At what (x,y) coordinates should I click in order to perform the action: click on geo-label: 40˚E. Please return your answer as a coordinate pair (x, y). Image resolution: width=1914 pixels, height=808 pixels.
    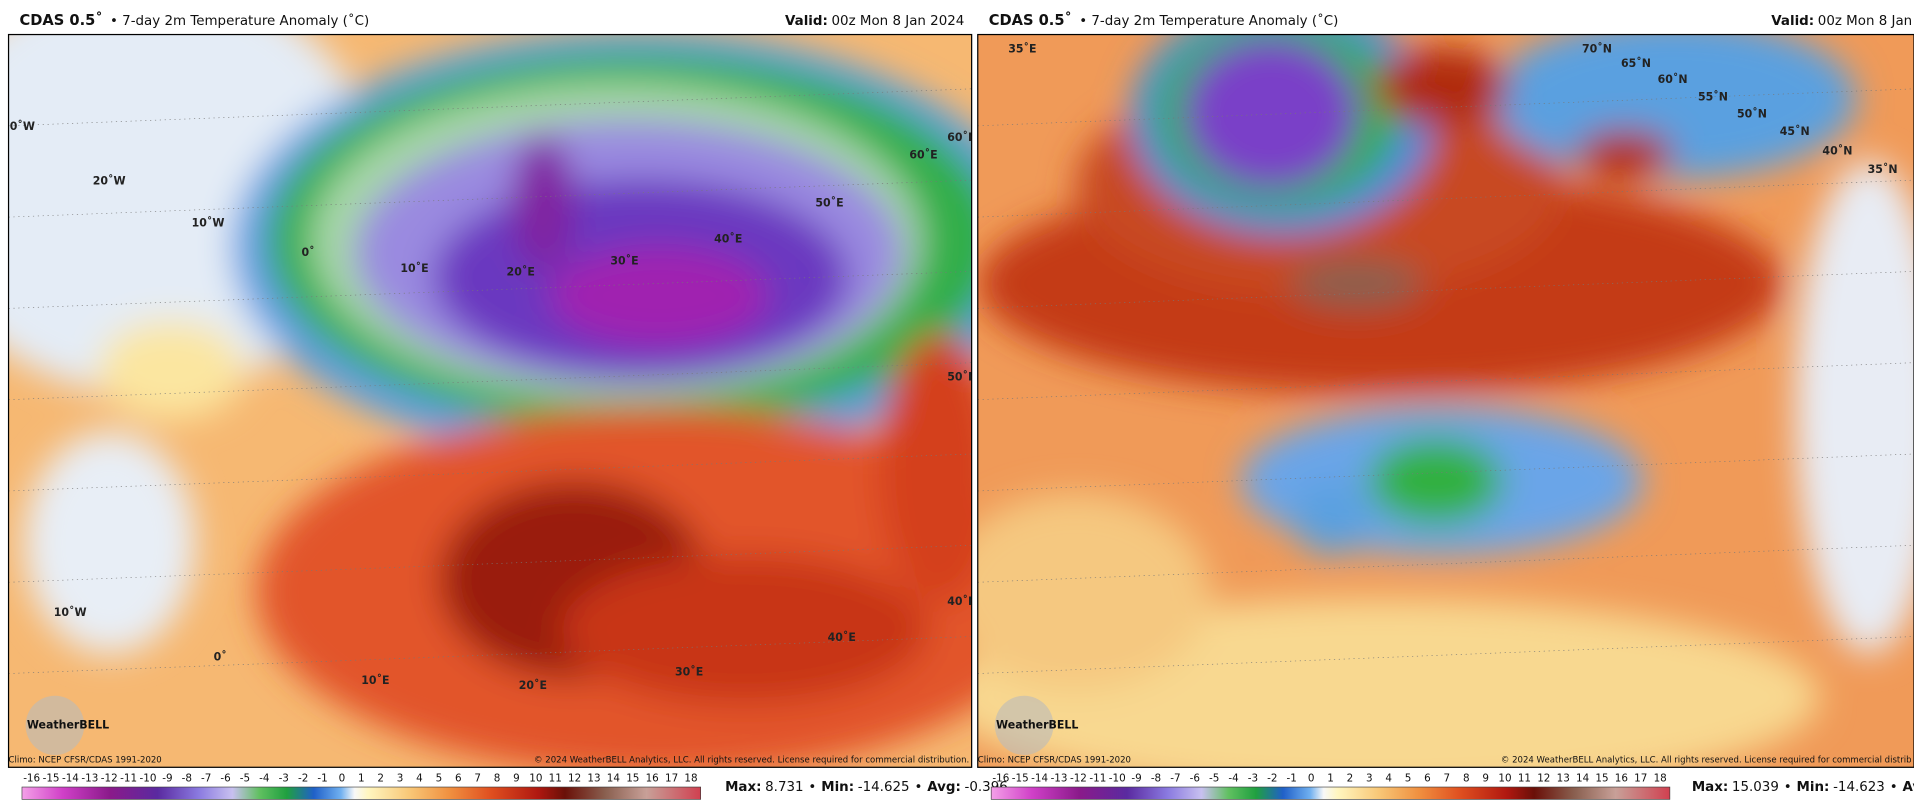
    Looking at the image, I should click on (842, 637).